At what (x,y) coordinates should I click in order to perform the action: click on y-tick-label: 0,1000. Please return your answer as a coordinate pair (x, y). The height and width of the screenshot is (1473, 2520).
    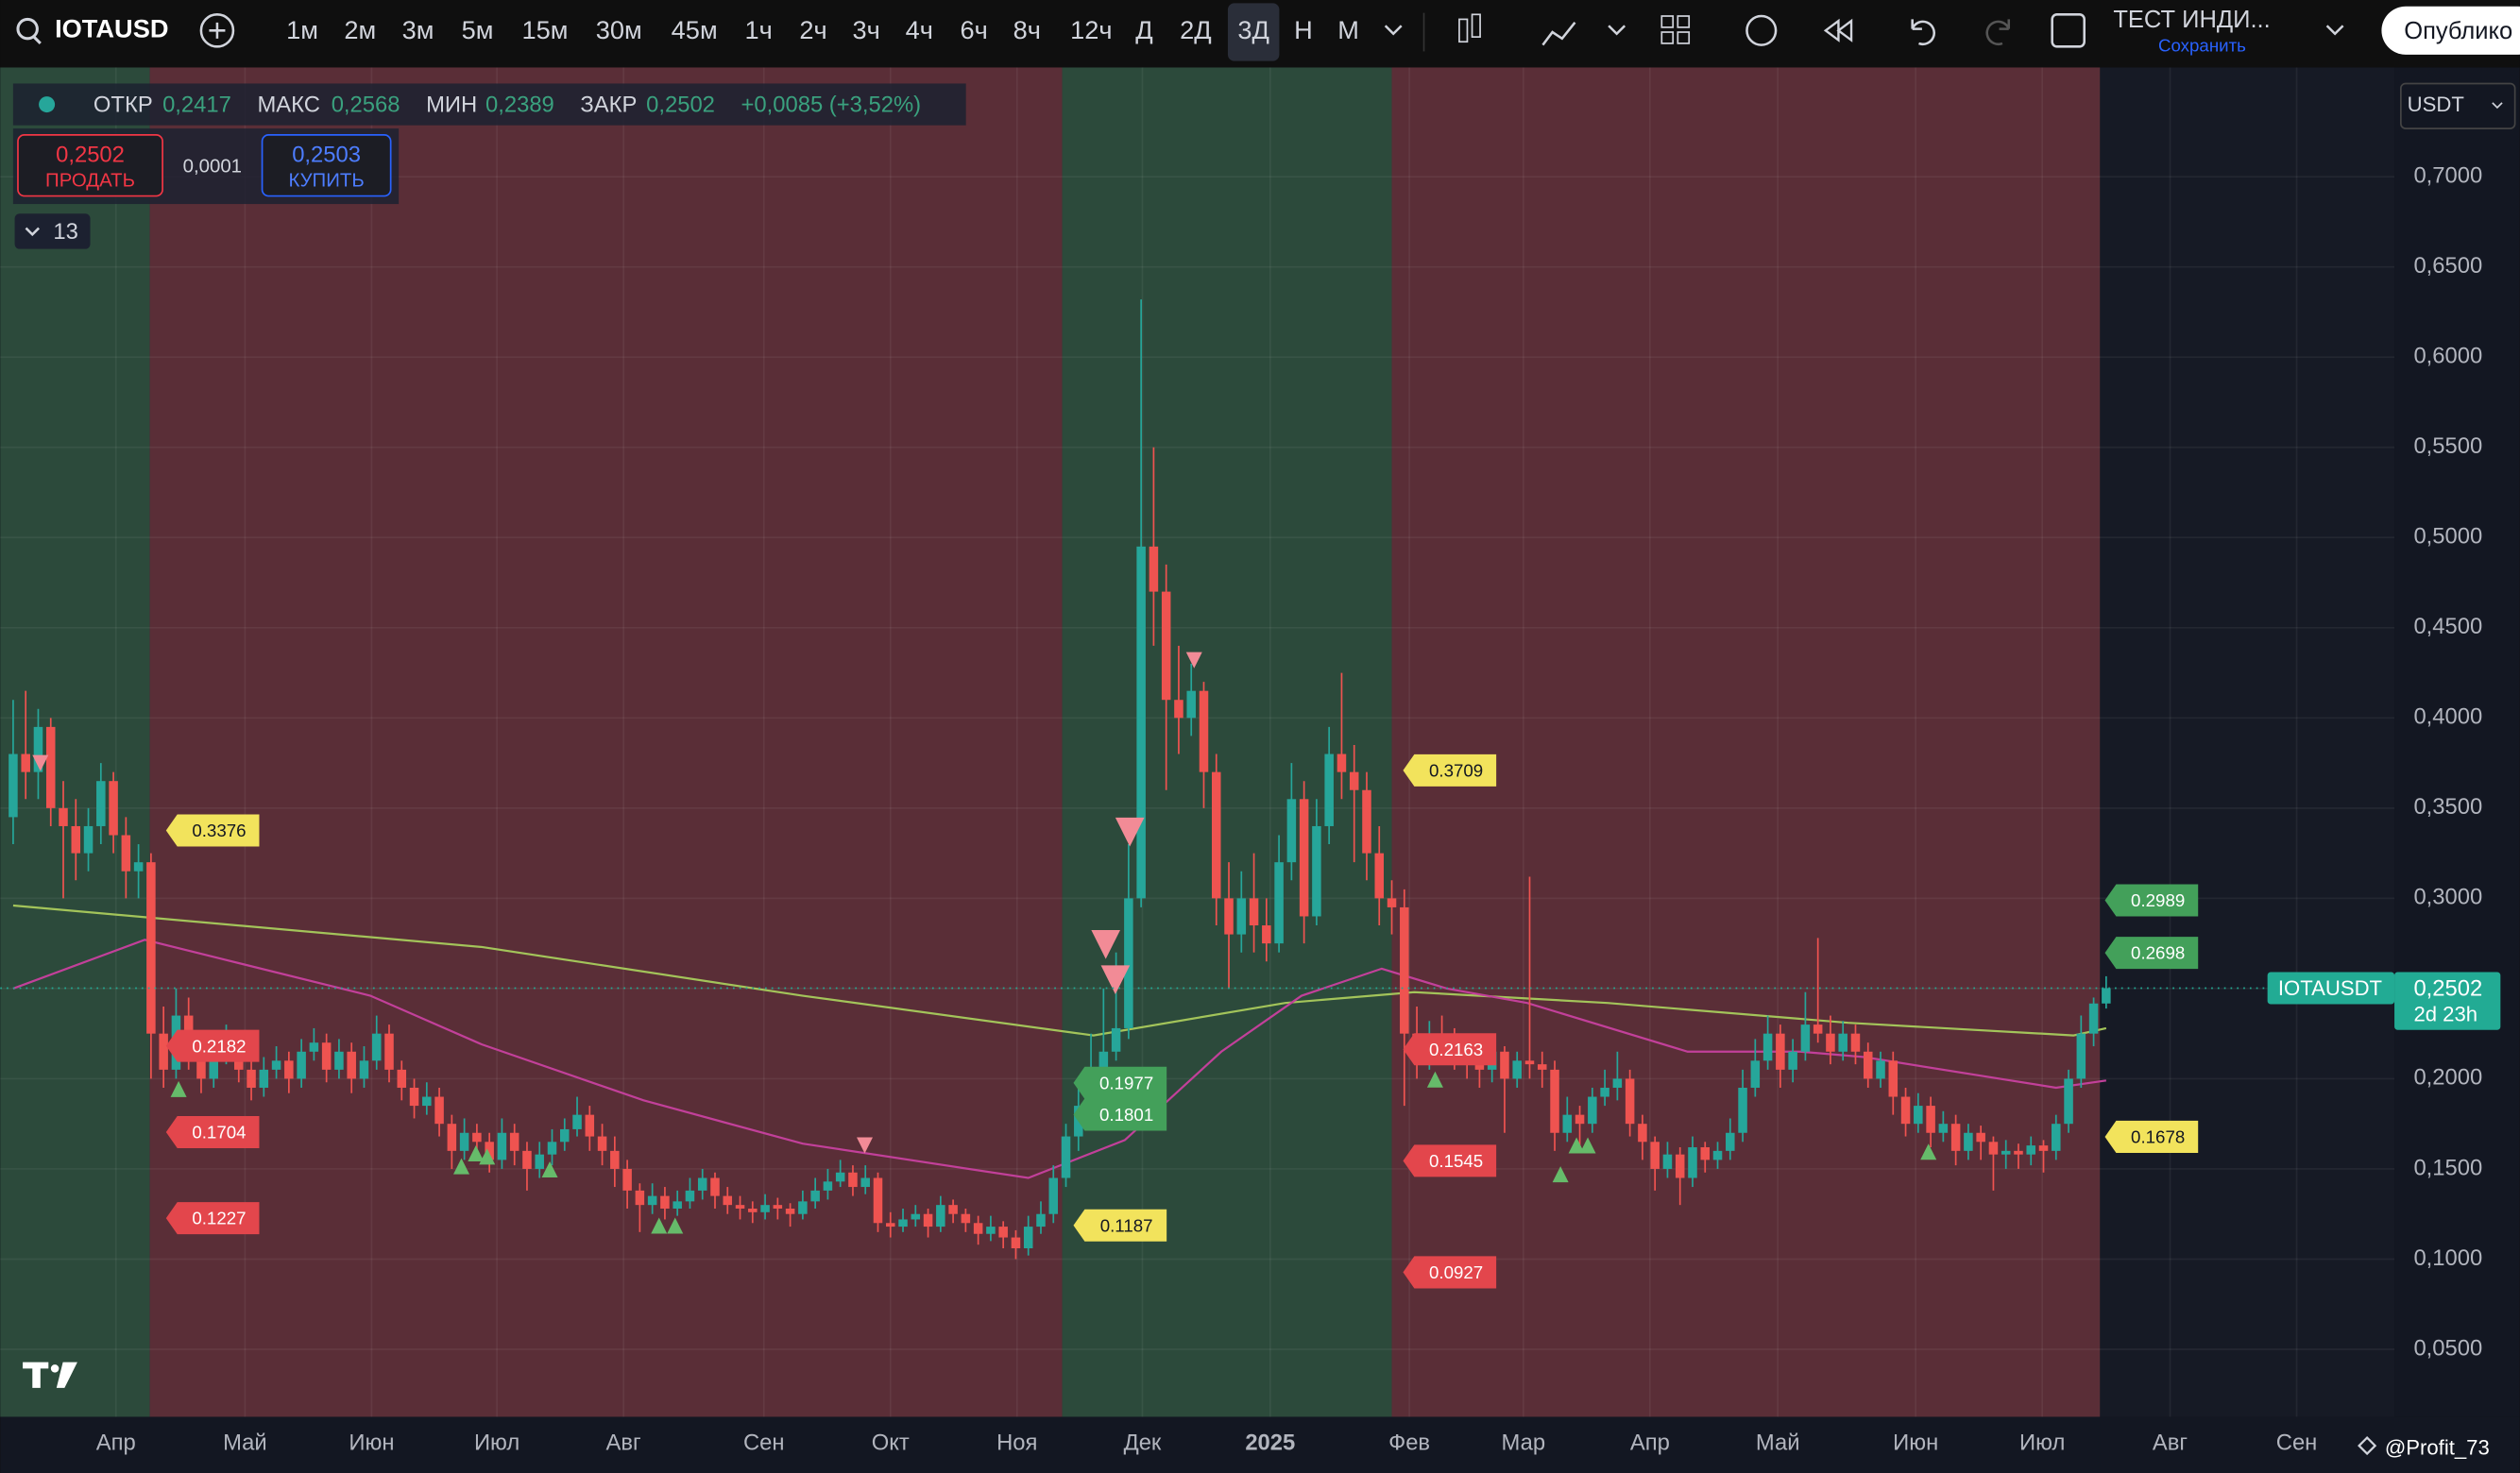
    Looking at the image, I should click on (2448, 1258).